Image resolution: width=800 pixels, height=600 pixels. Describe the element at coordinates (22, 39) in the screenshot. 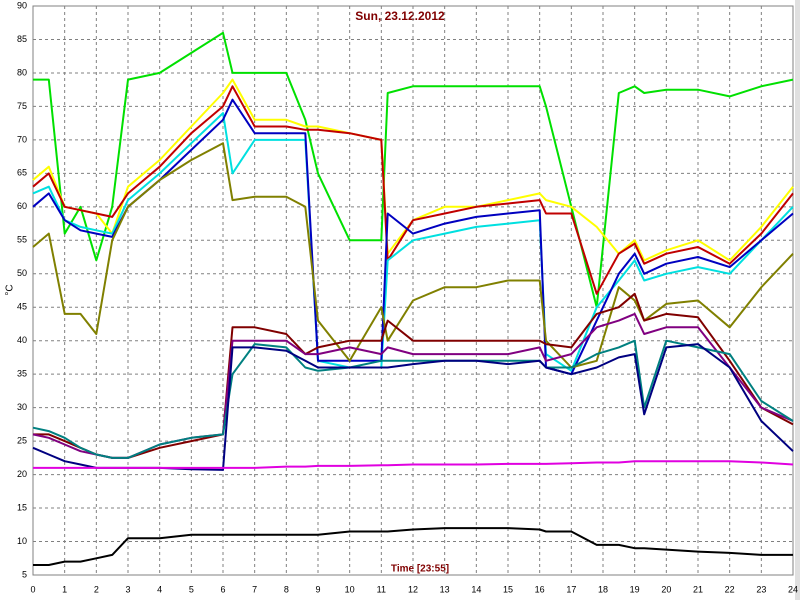

I see `y-tick-label: 85` at that location.